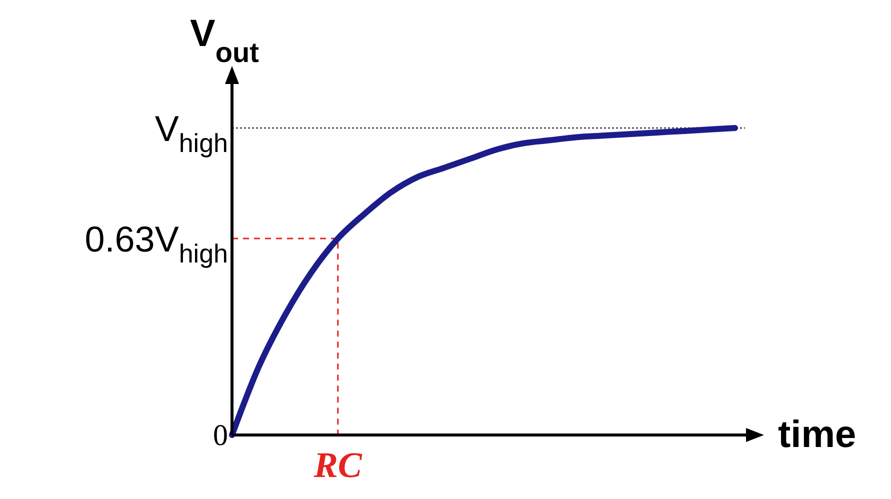 This screenshot has width=891, height=499. What do you see at coordinates (156, 243) in the screenshot?
I see `text: 0.63V$_{high}$` at bounding box center [156, 243].